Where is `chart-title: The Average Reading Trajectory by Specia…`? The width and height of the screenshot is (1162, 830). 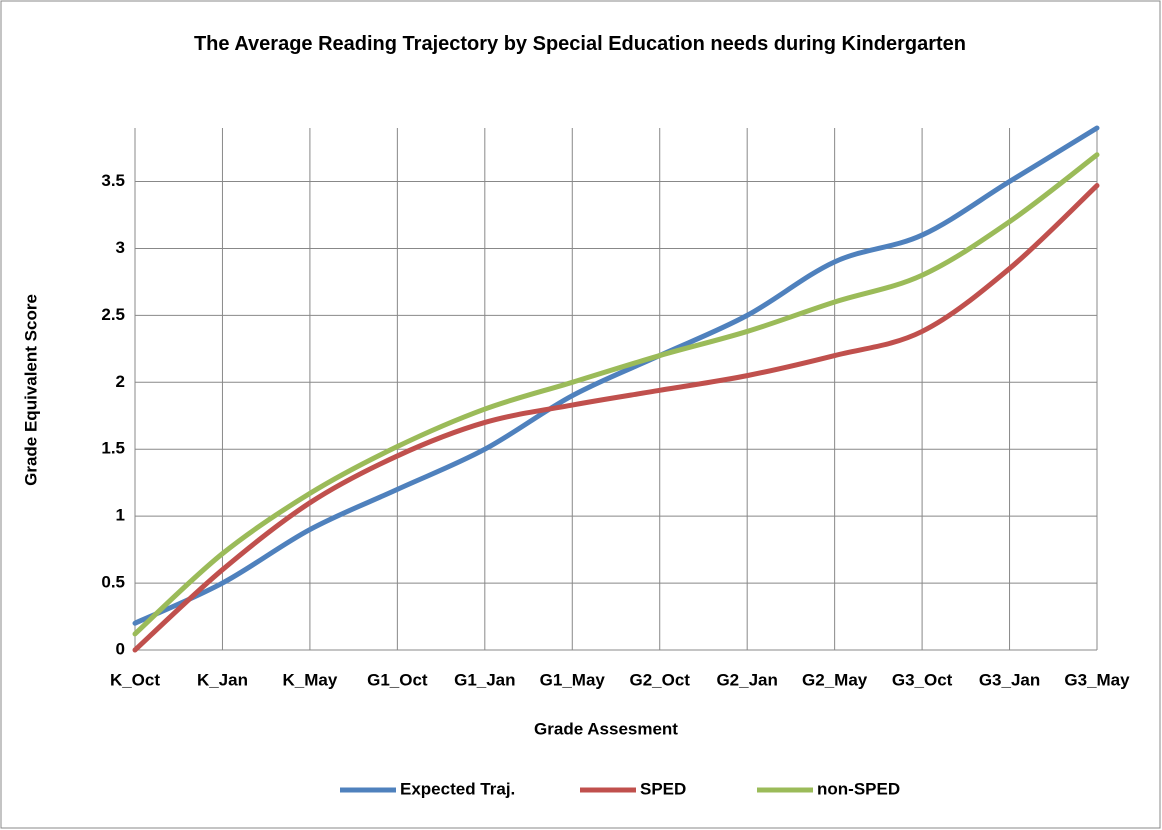 chart-title: The Average Reading Trajectory by Specia… is located at coordinates (580, 44).